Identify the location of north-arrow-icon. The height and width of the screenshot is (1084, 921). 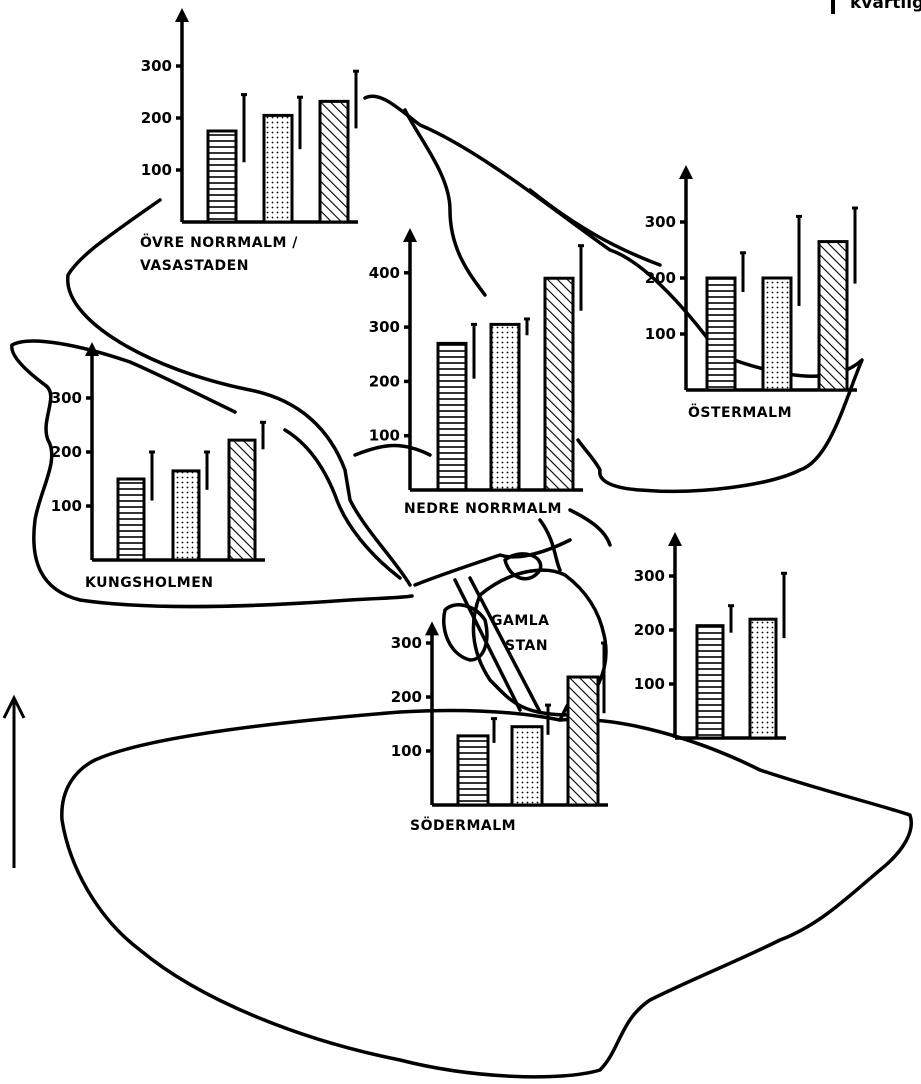
(14, 781).